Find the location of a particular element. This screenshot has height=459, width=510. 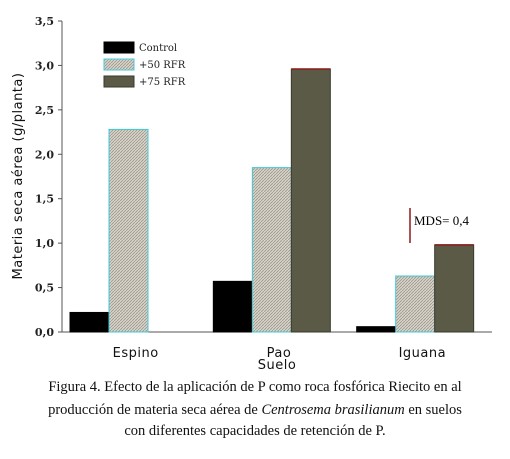

bar-iguana-50rfr is located at coordinates (415, 304).